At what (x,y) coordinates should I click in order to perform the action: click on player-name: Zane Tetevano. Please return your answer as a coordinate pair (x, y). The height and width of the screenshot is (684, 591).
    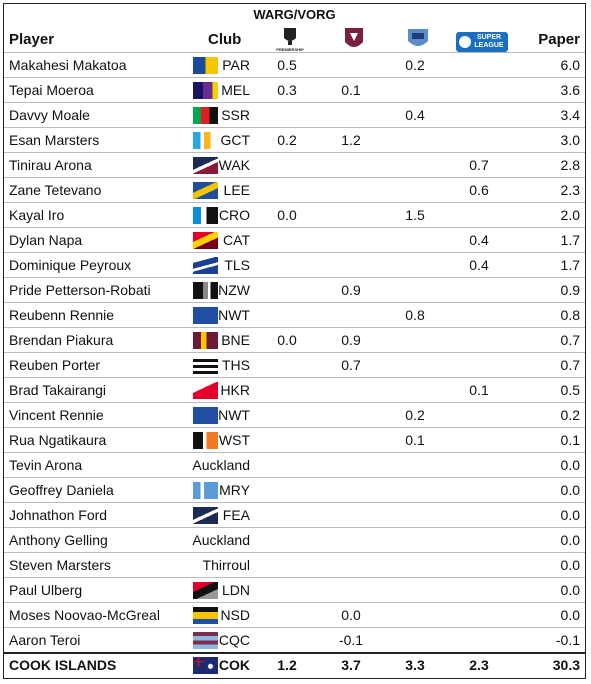
    Looking at the image, I should click on (55, 190).